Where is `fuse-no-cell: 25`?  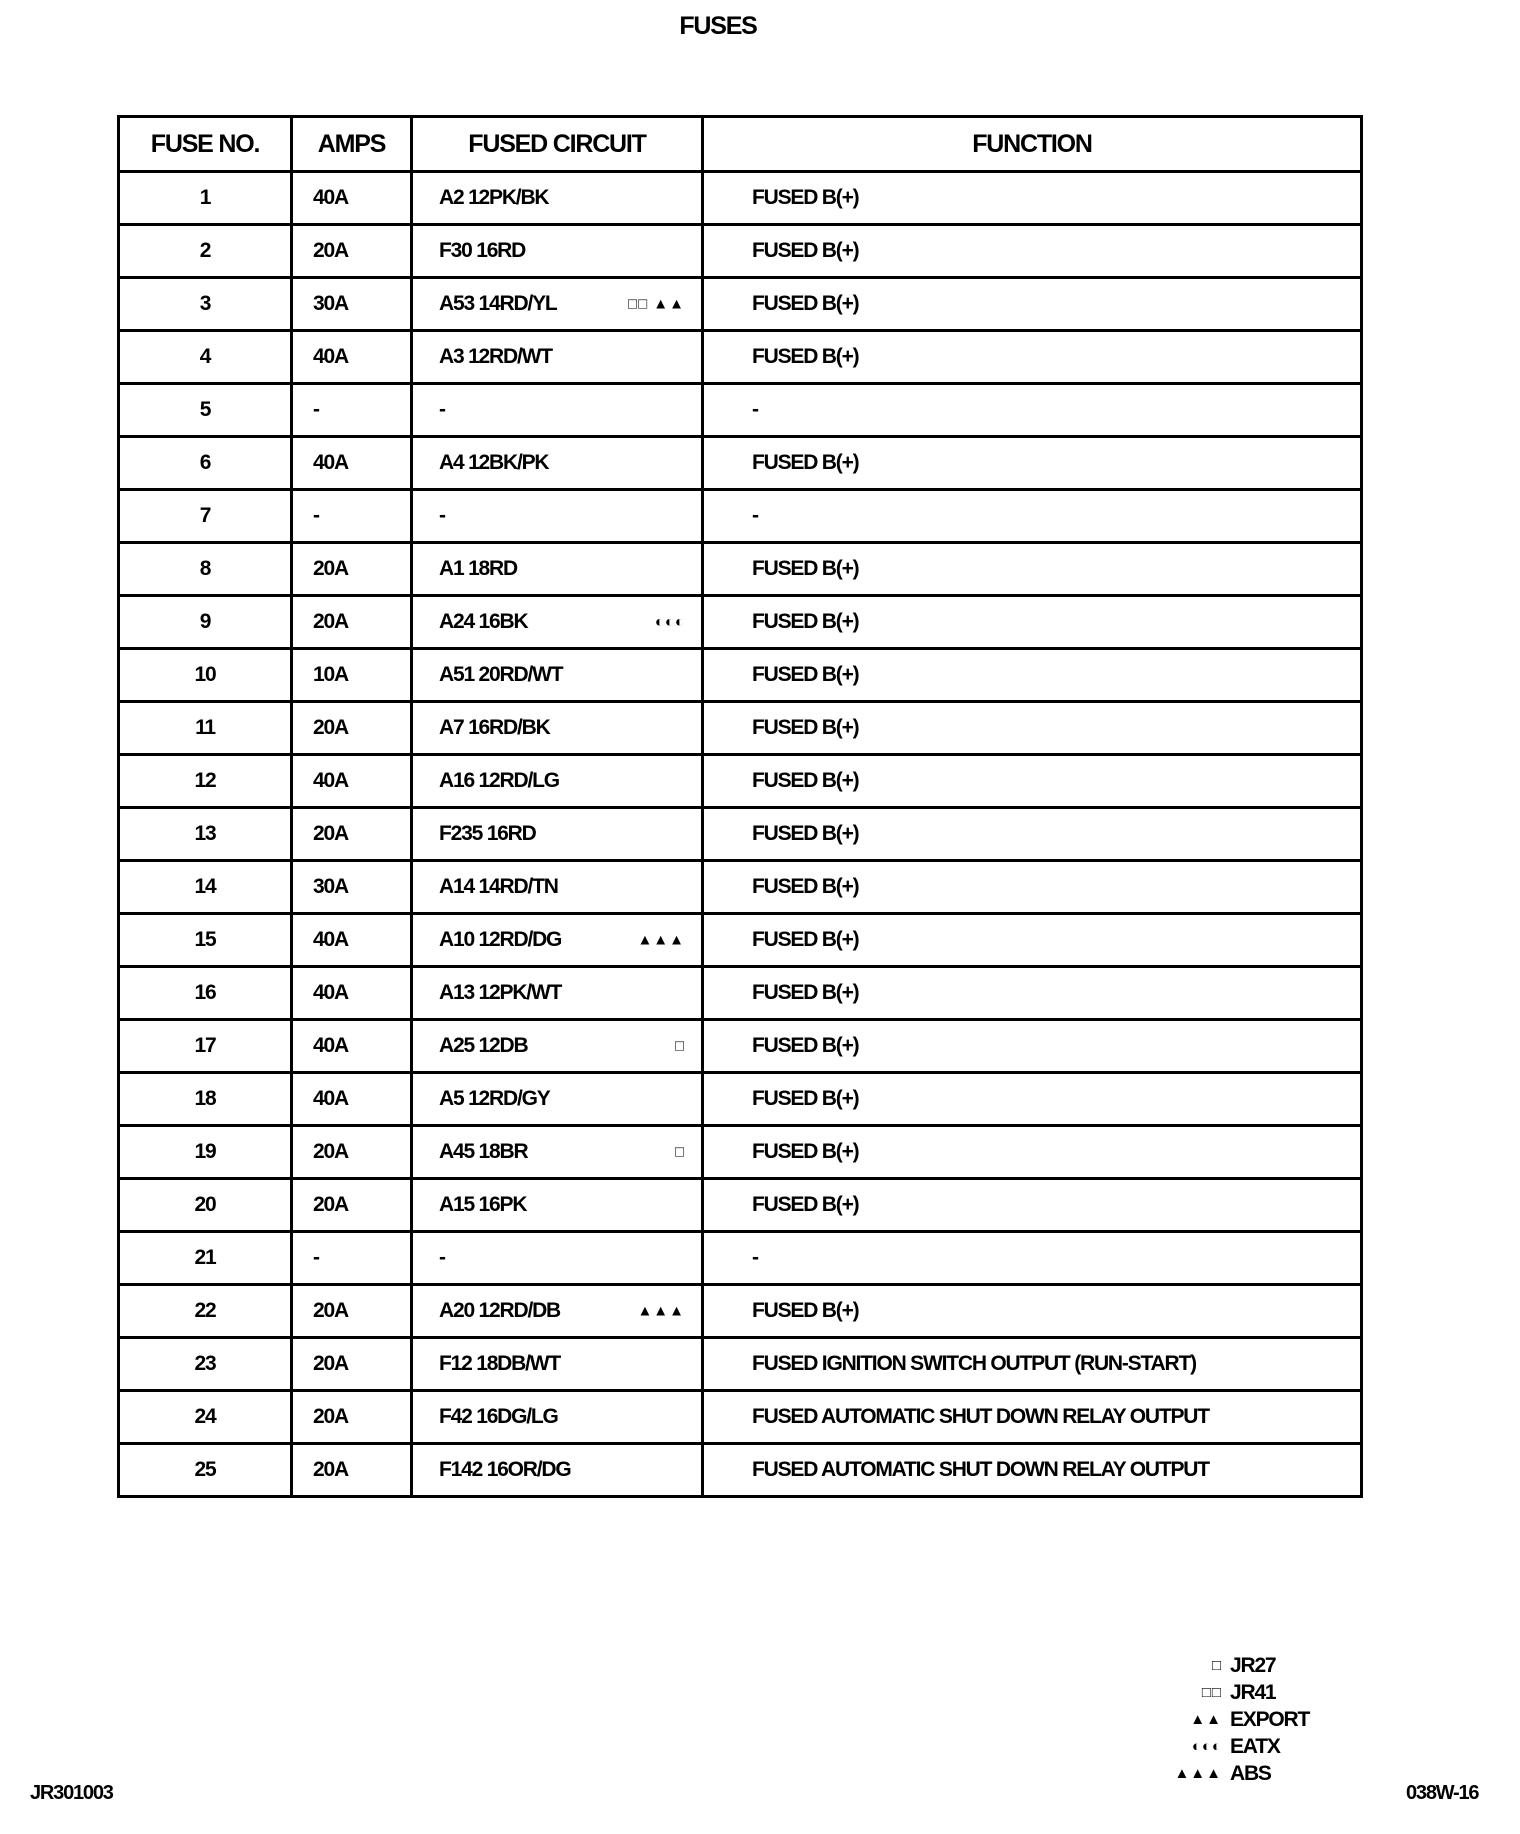 fuse-no-cell: 25 is located at coordinates (205, 1470).